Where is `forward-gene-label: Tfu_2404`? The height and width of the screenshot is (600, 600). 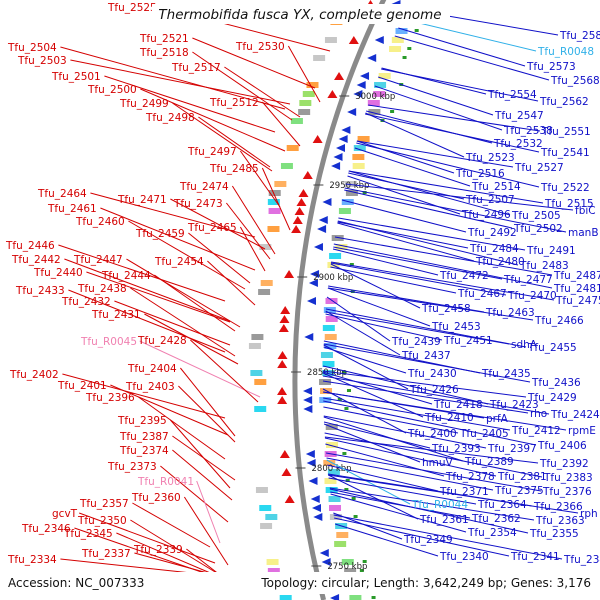 forward-gene-label: Tfu_2404 is located at coordinates (152, 369).